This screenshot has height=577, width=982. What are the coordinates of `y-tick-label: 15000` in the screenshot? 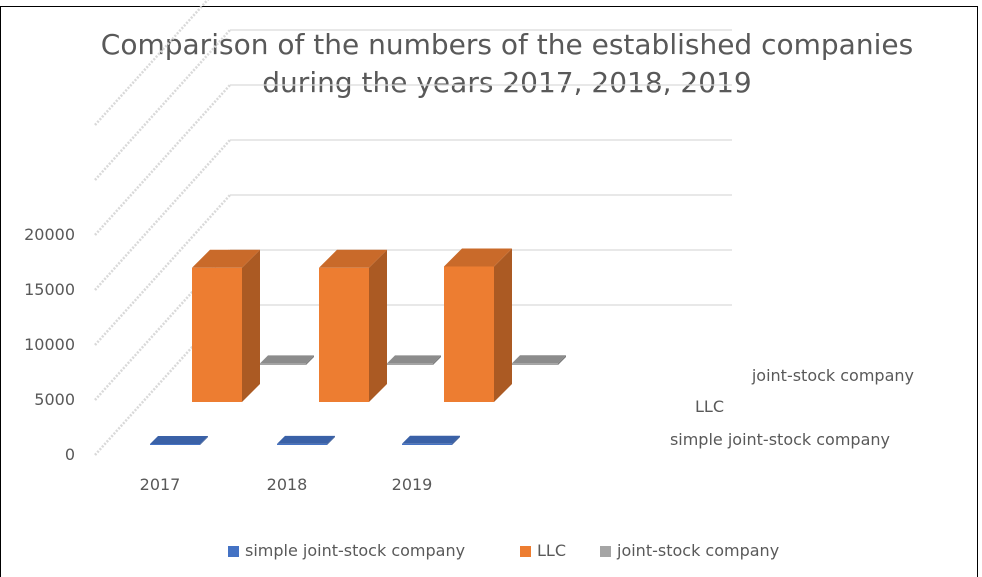 It's located at (49, 289).